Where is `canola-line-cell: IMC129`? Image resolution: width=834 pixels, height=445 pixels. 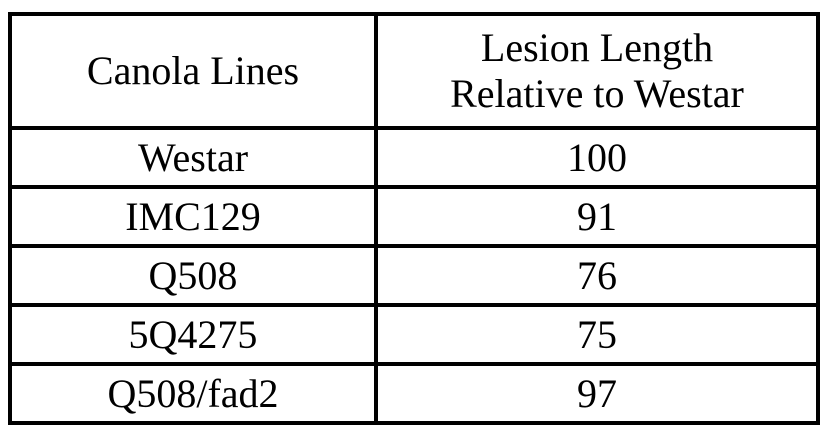 canola-line-cell: IMC129 is located at coordinates (193, 216).